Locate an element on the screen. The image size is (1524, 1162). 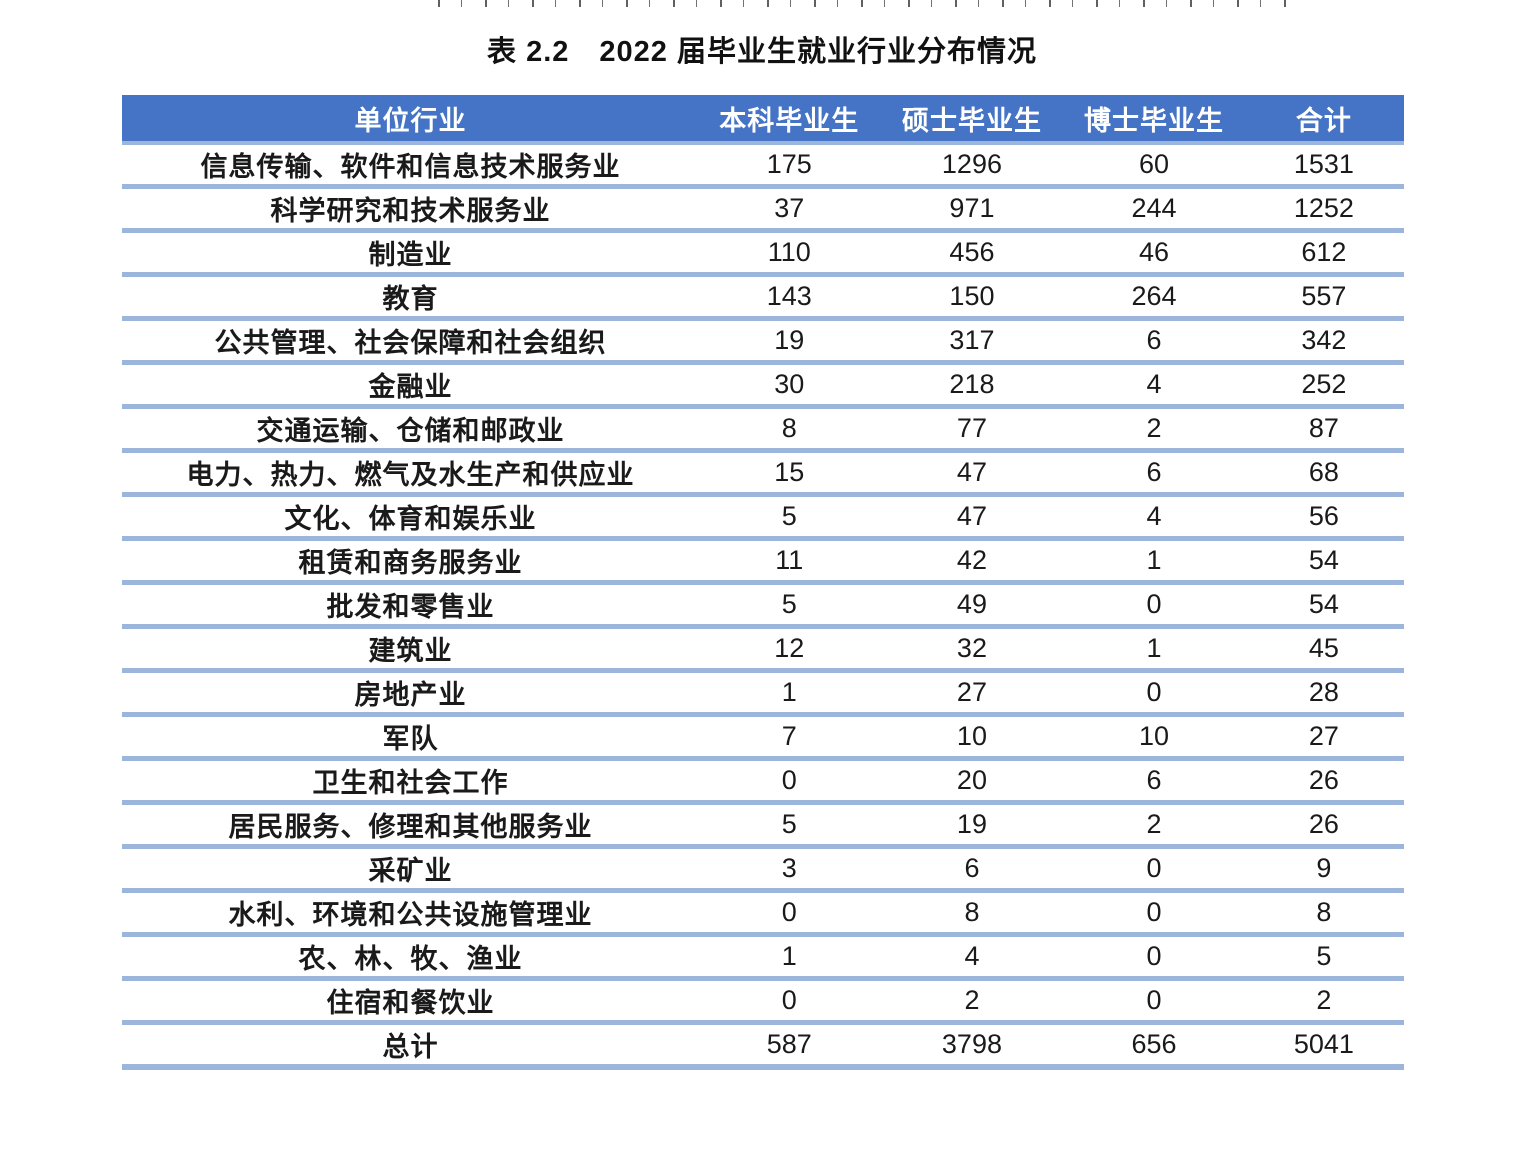
table-footer: 总计 587 3798 656 5041 is located at coordinates (763, 1046).